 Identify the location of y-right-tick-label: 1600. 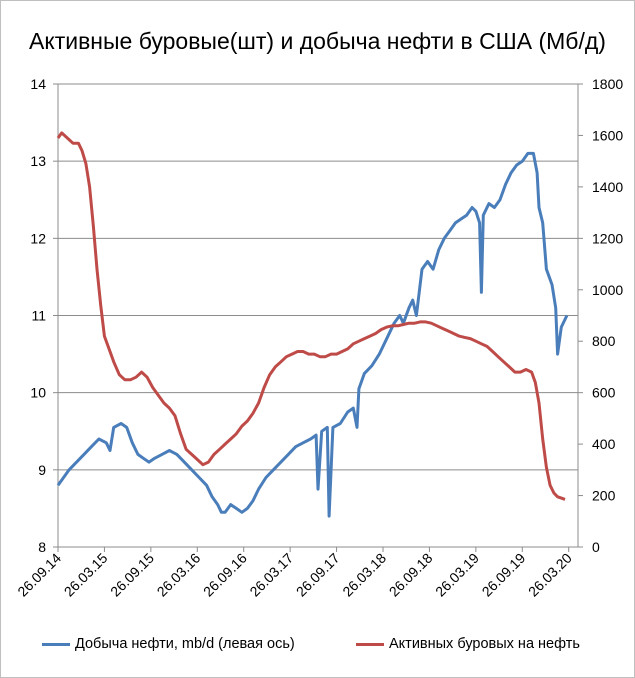
(607, 135).